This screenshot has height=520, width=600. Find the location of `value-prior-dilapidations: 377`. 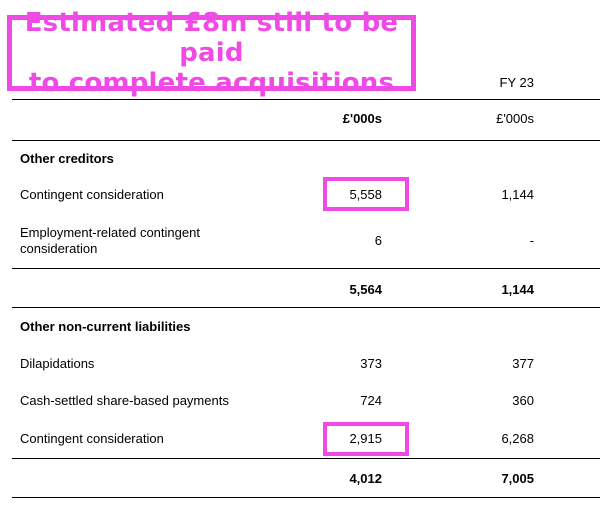

value-prior-dilapidations: 377 is located at coordinates (523, 363).